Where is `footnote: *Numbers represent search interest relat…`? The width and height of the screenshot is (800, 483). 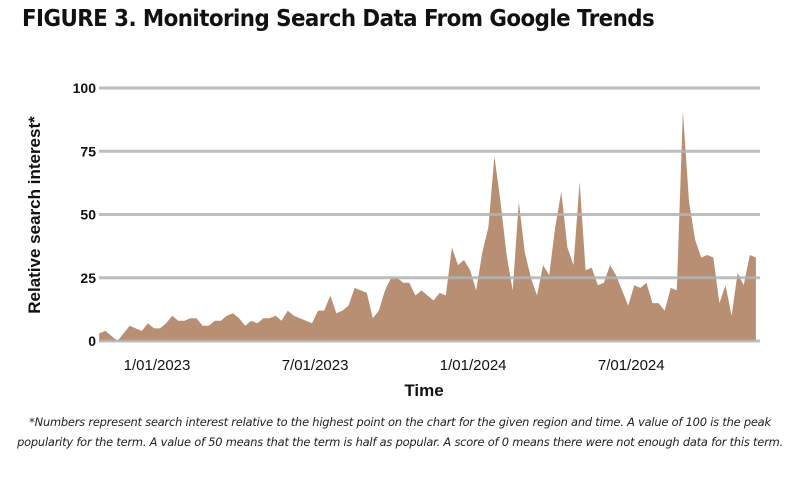 footnote: *Numbers represent search interest relat… is located at coordinates (400, 432).